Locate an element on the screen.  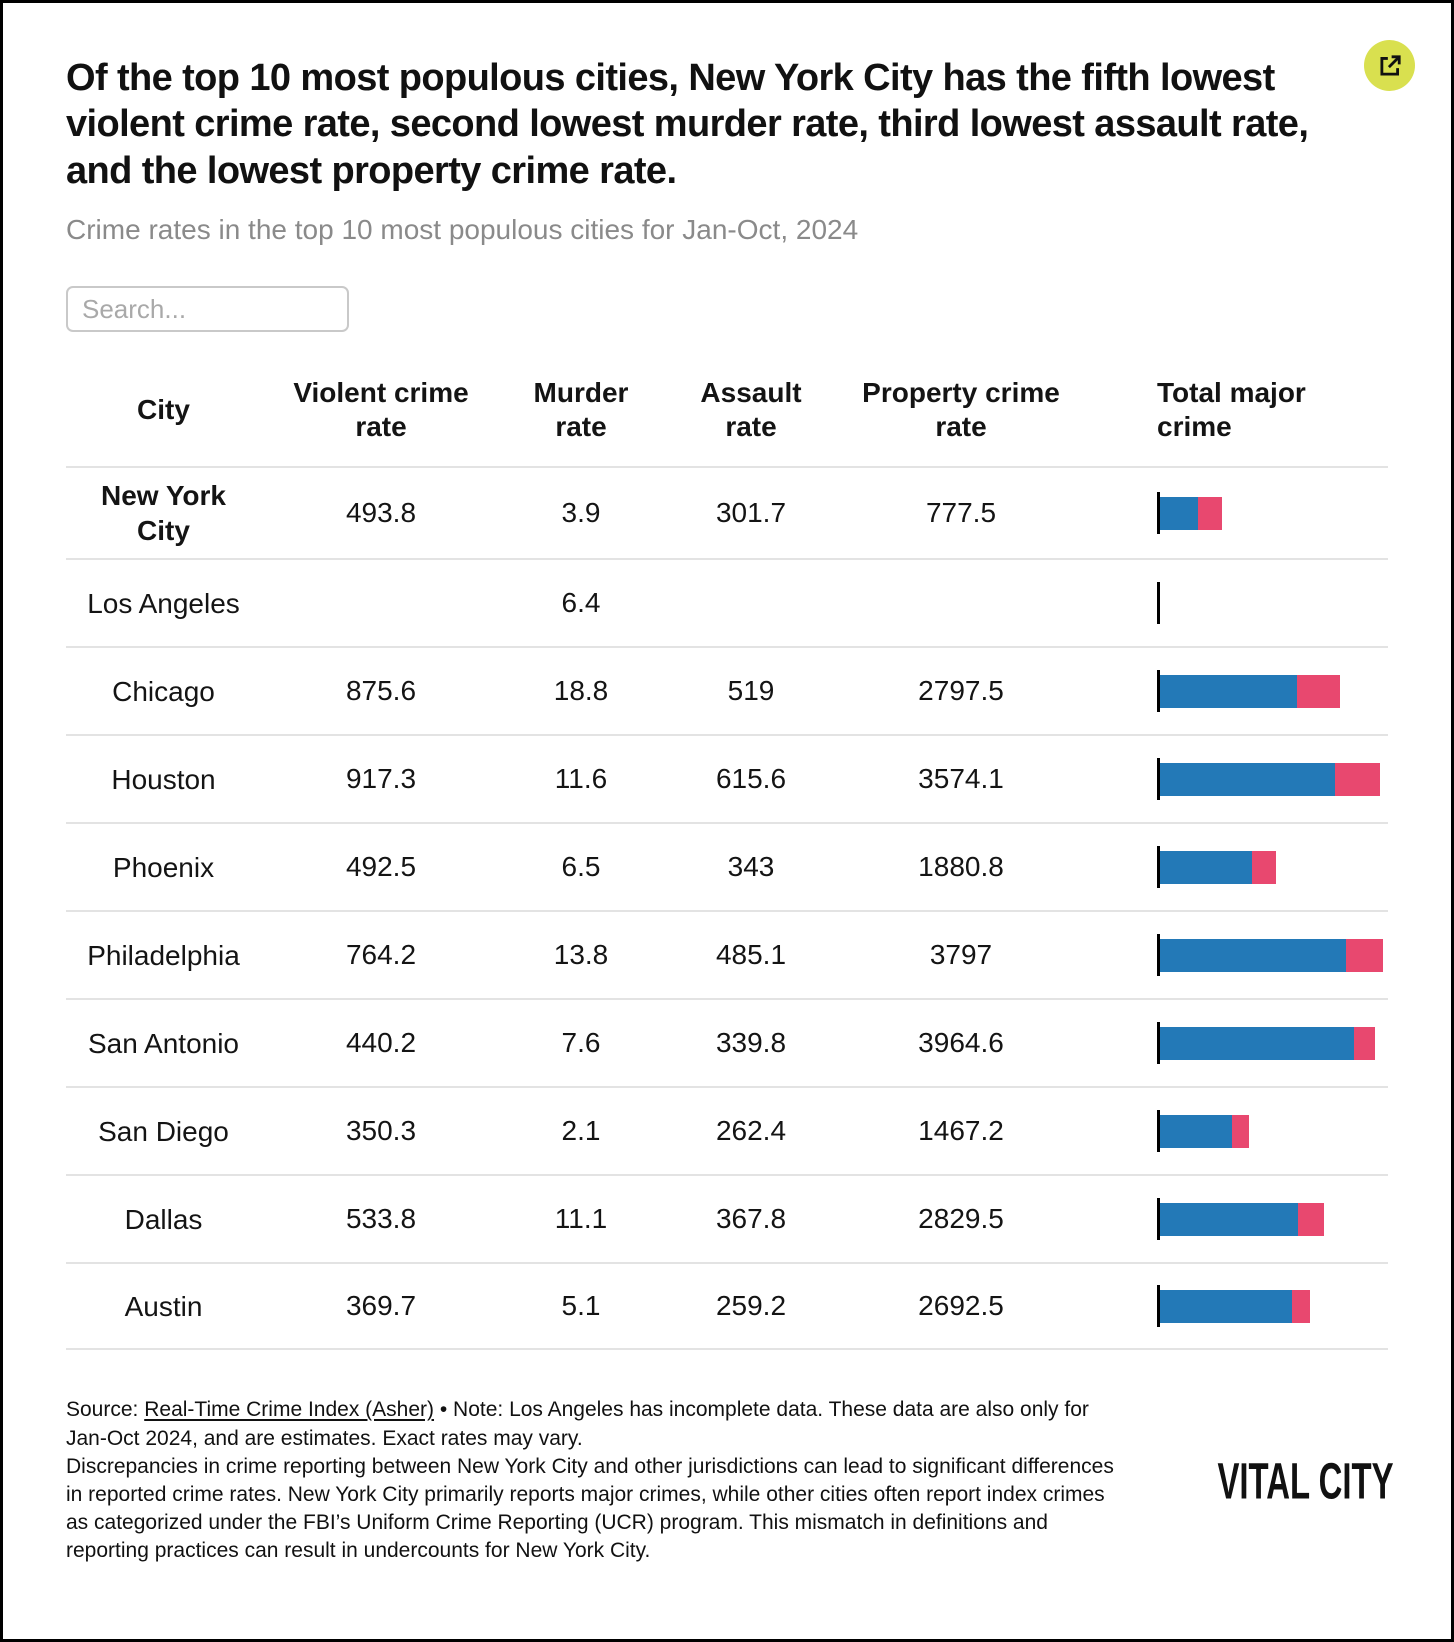
external-link-button is located at coordinates (1389, 65).